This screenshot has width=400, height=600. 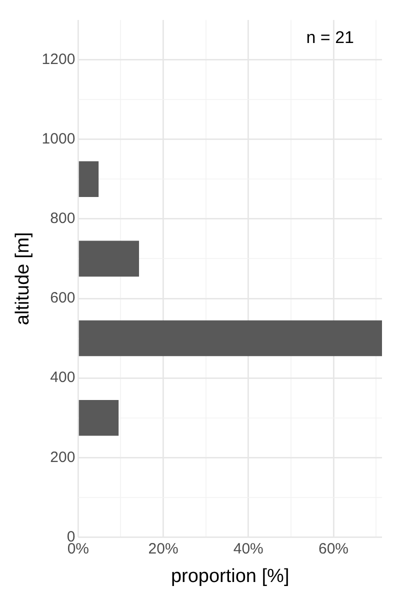 I want to click on y-axis-title: altitude [m], so click(x=23, y=279).